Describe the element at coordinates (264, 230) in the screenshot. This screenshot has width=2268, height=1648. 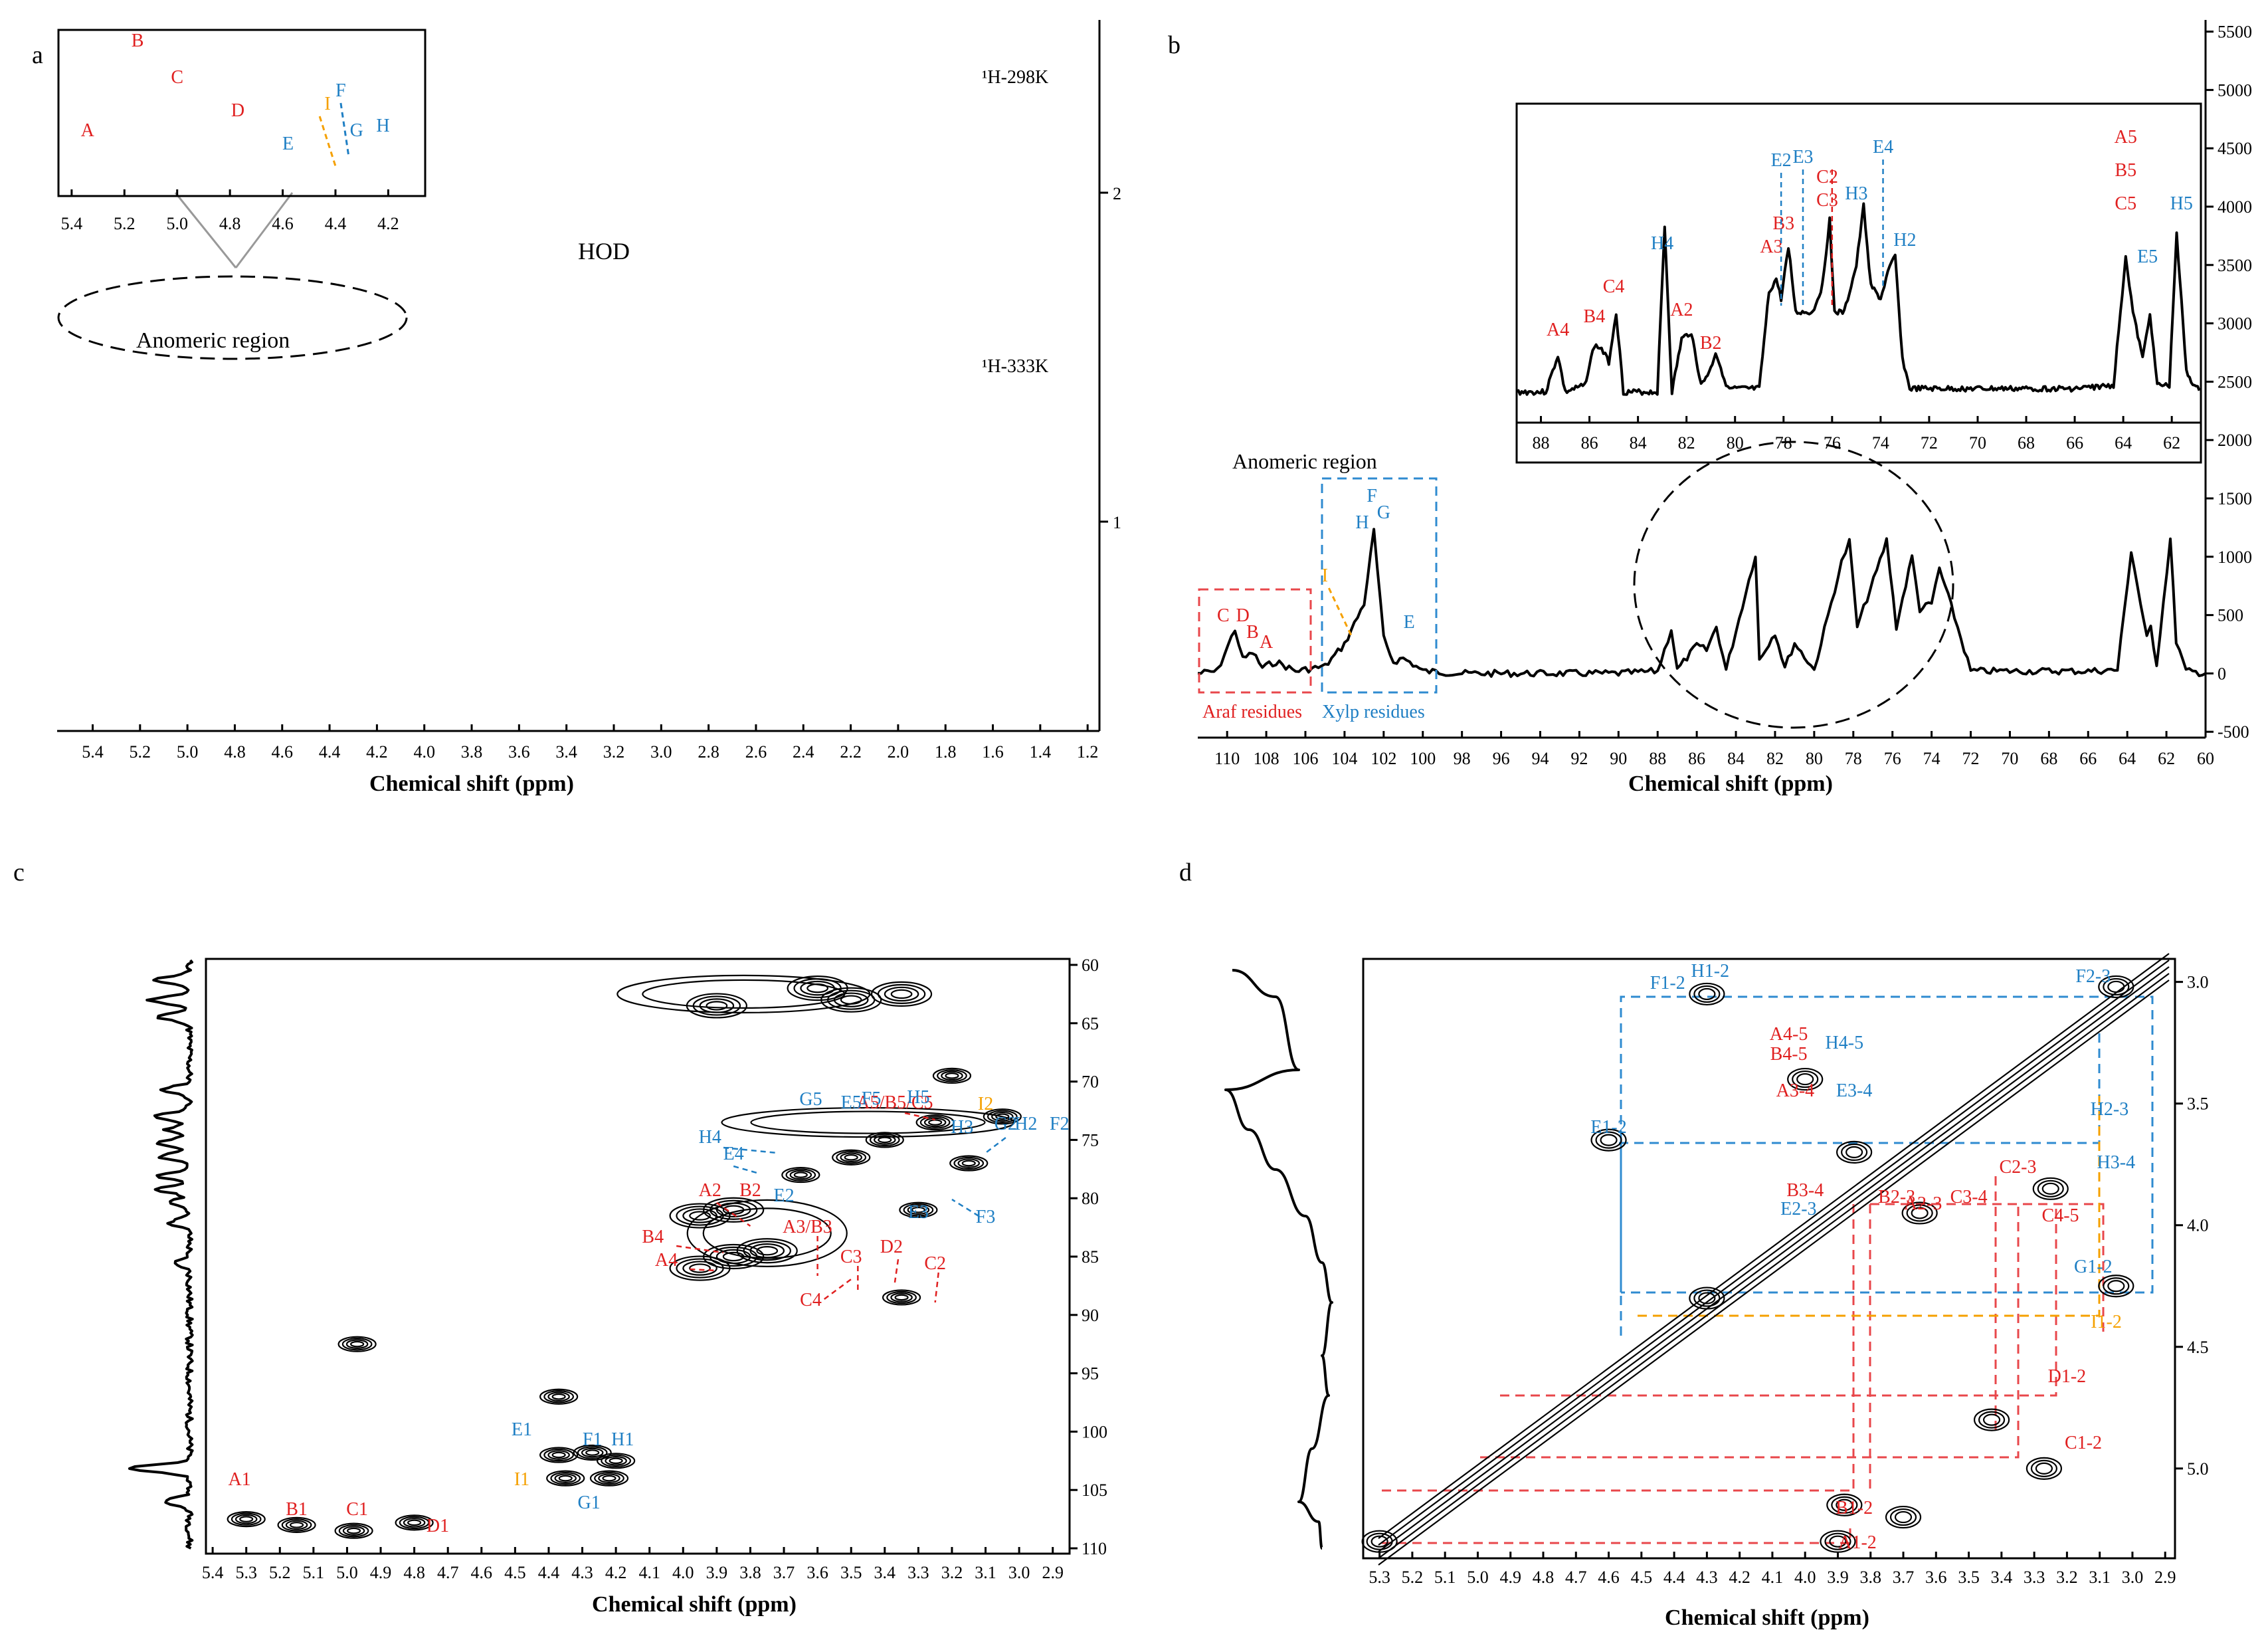
I see `zoom-line-right-a` at that location.